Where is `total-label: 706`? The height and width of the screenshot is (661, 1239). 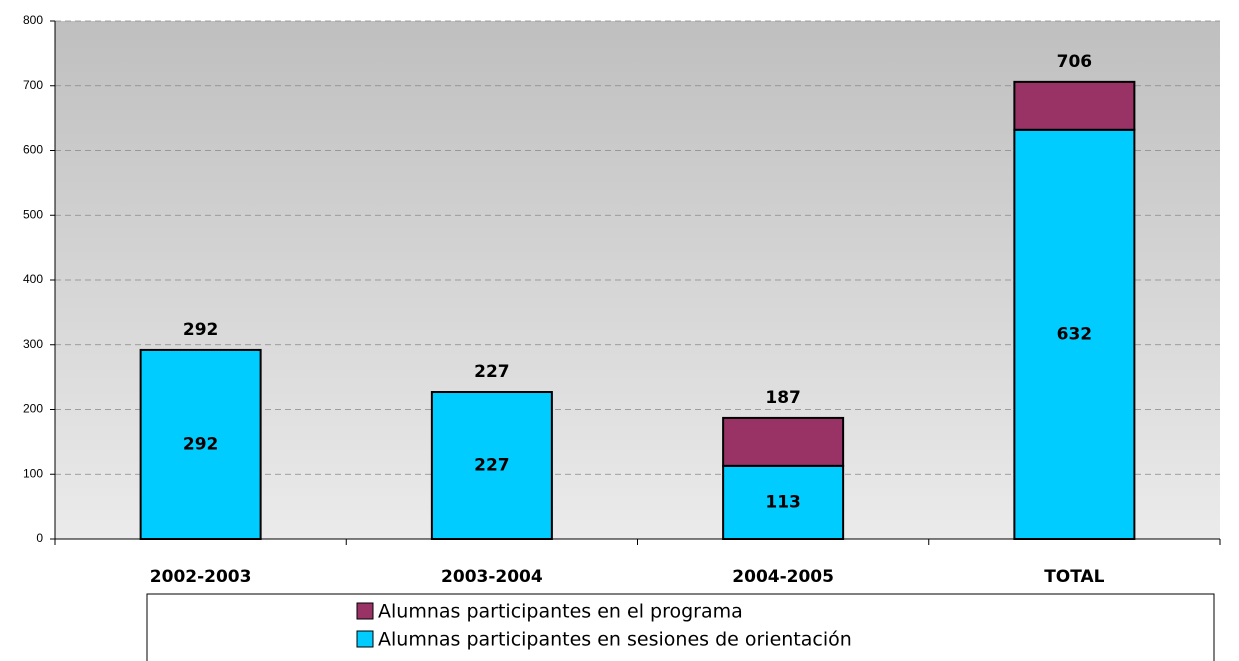 total-label: 706 is located at coordinates (1075, 62).